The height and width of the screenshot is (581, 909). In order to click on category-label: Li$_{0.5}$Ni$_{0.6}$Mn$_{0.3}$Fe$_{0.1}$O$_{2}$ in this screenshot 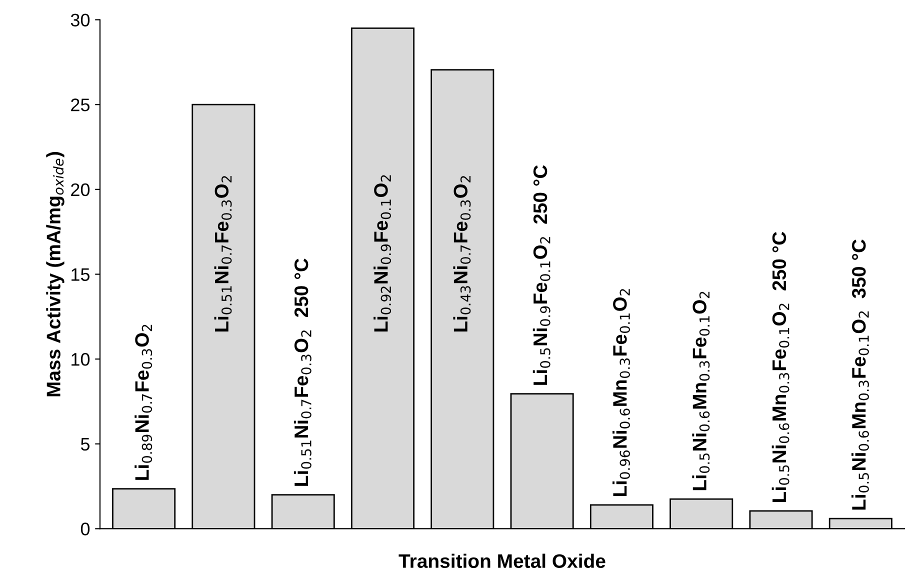, I will do `click(701, 391)`.